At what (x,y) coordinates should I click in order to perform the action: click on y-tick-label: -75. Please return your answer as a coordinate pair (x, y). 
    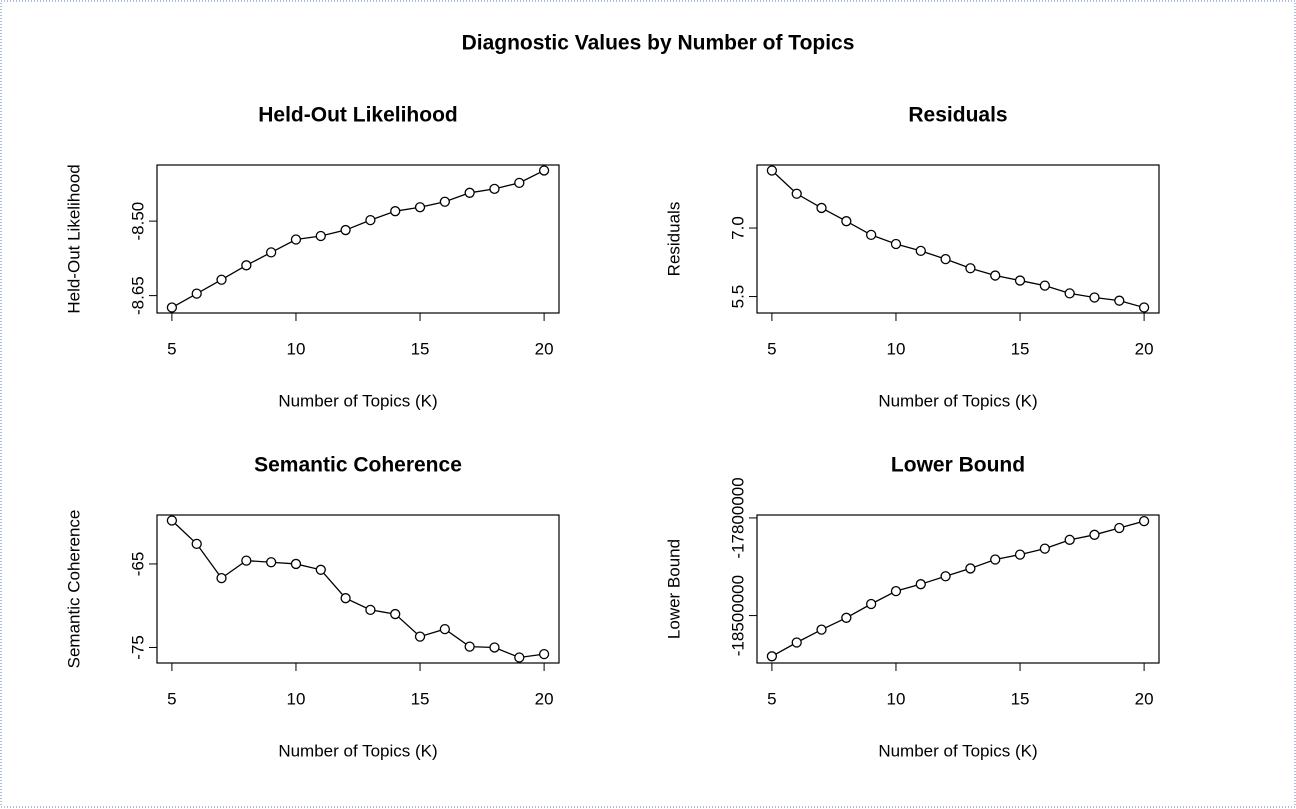
    Looking at the image, I should click on (137, 647).